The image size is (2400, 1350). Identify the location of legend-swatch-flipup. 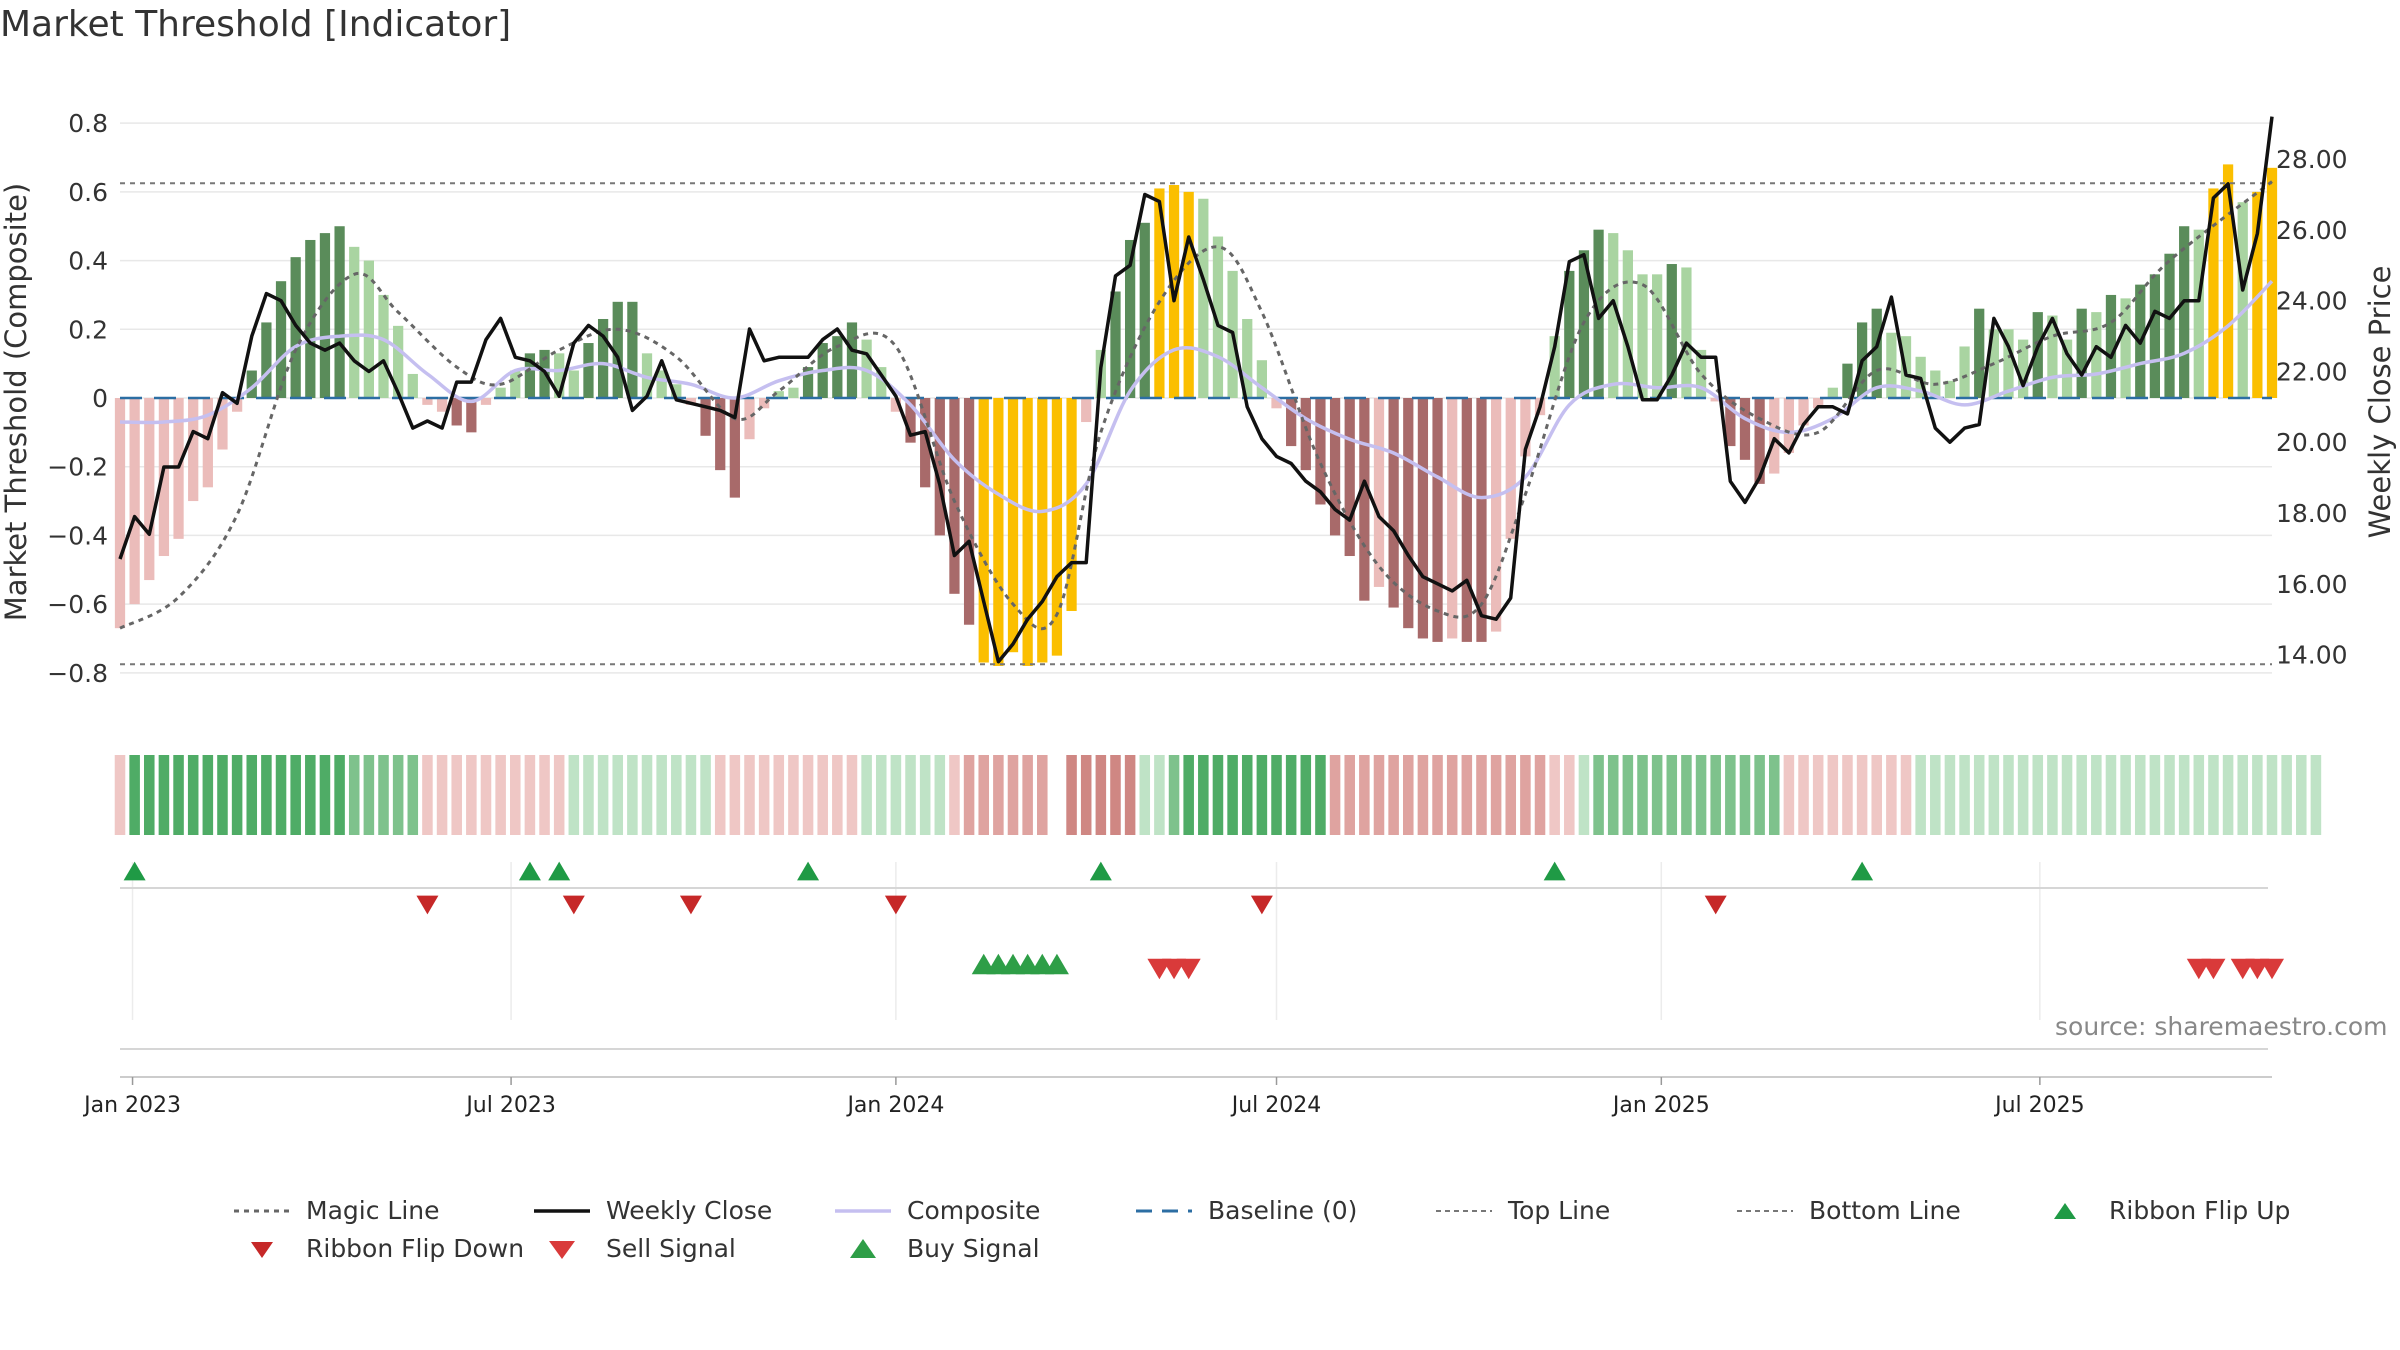
(2065, 1210).